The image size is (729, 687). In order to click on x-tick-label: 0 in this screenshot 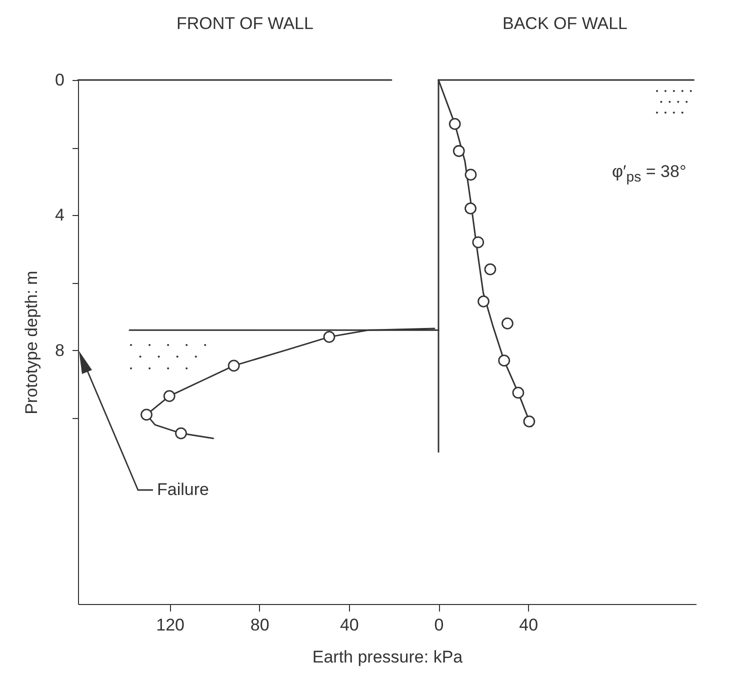, I will do `click(439, 625)`.